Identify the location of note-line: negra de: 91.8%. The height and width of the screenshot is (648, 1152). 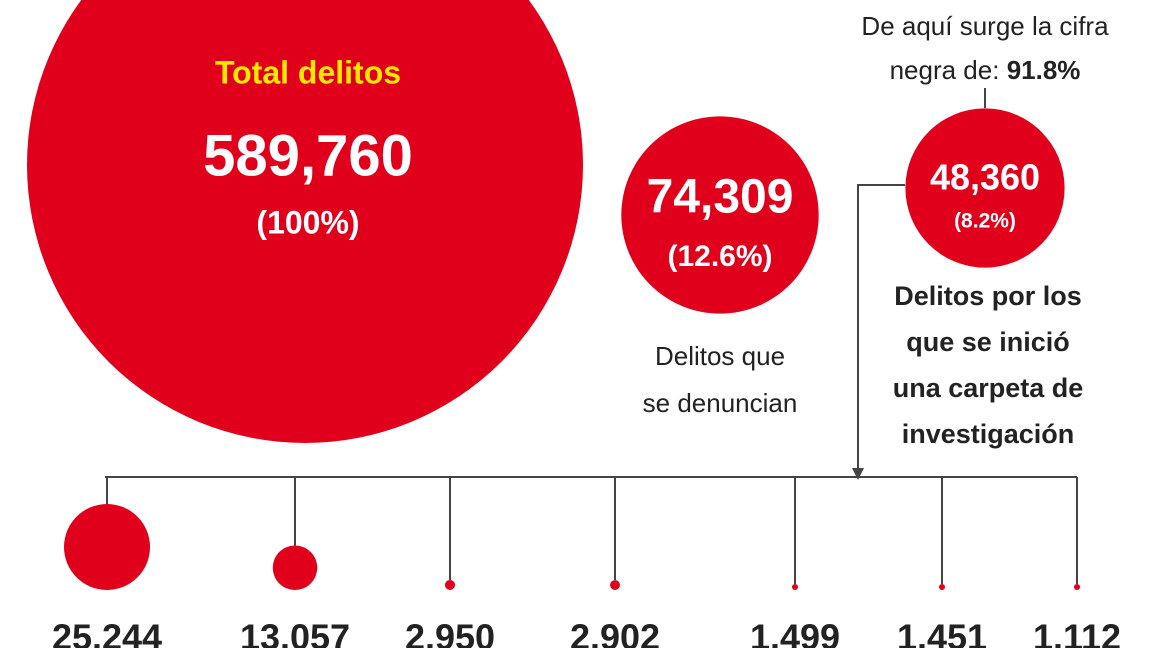
(985, 70).